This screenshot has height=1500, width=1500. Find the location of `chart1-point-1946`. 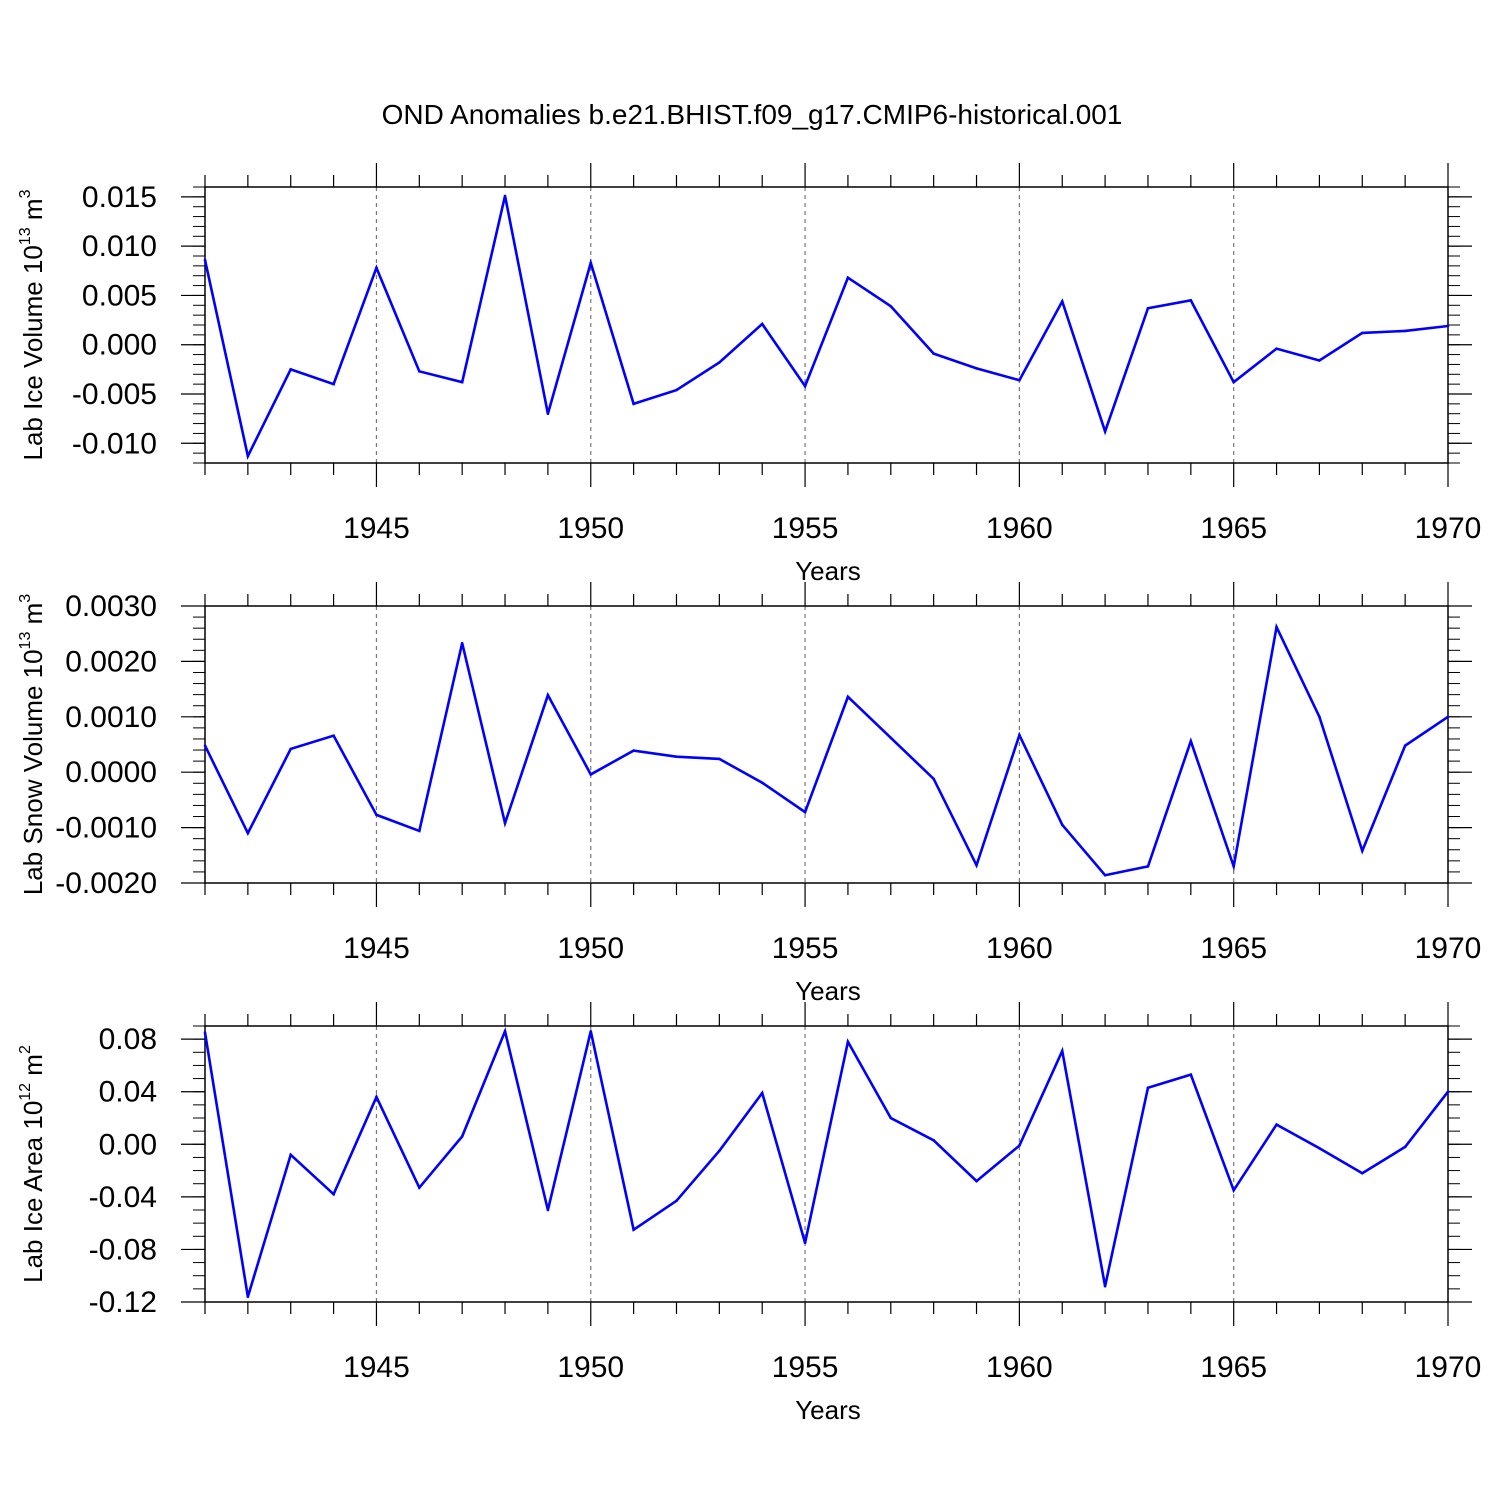

chart1-point-1946 is located at coordinates (419, 371).